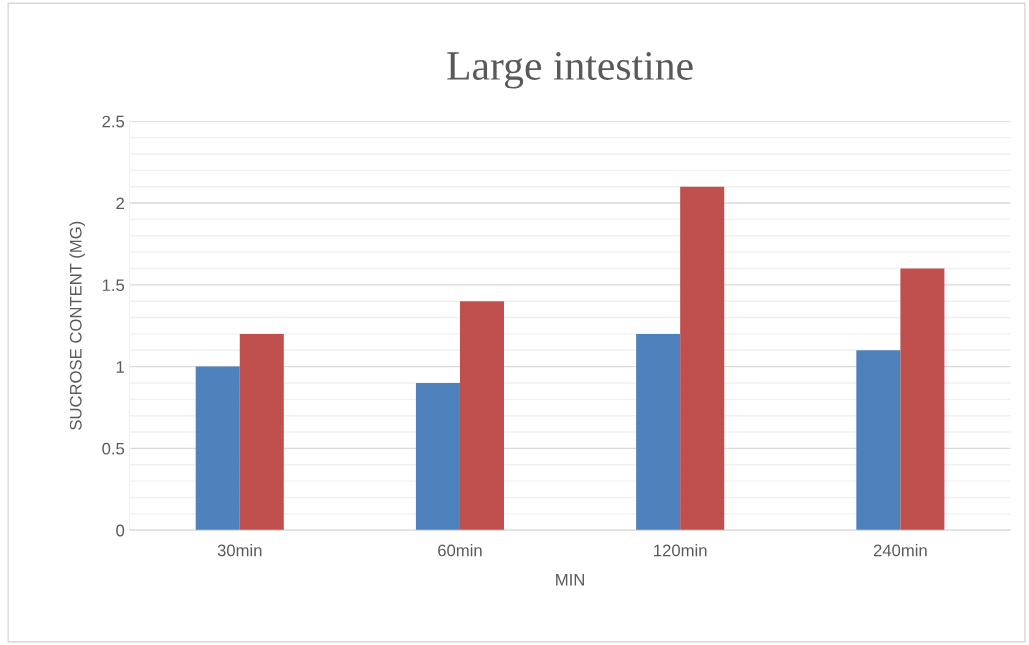 The image size is (1029, 645). What do you see at coordinates (460, 550) in the screenshot?
I see `x-tick-label: 60min` at bounding box center [460, 550].